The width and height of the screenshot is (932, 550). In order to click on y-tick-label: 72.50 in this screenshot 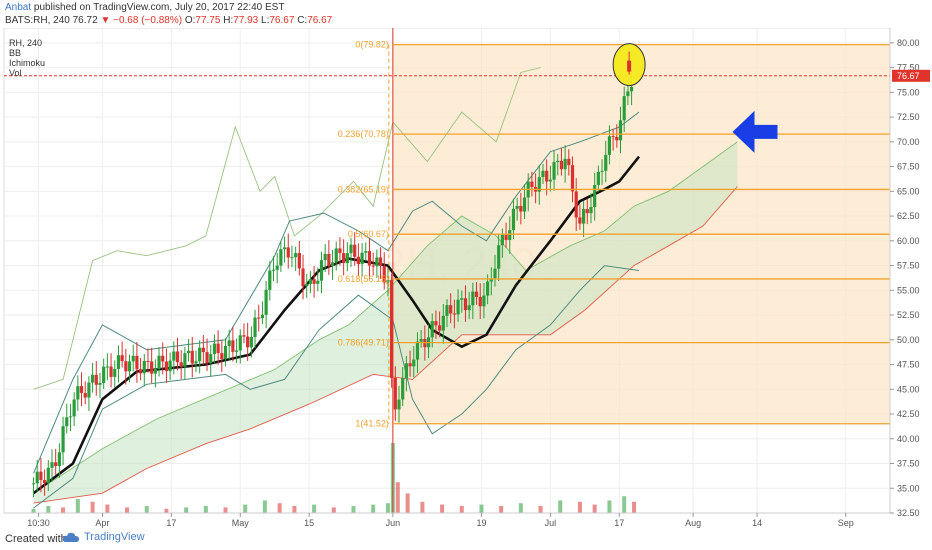, I will do `click(908, 117)`.